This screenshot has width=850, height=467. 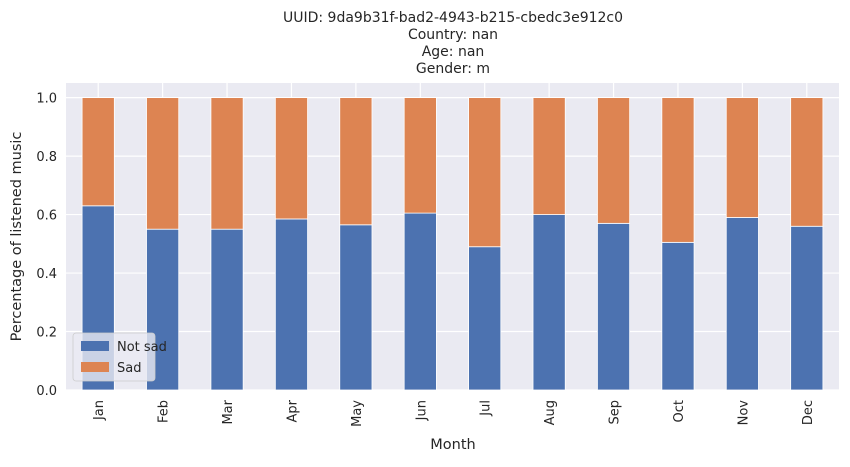 I want to click on bar-not-sad-apr, so click(x=291, y=304).